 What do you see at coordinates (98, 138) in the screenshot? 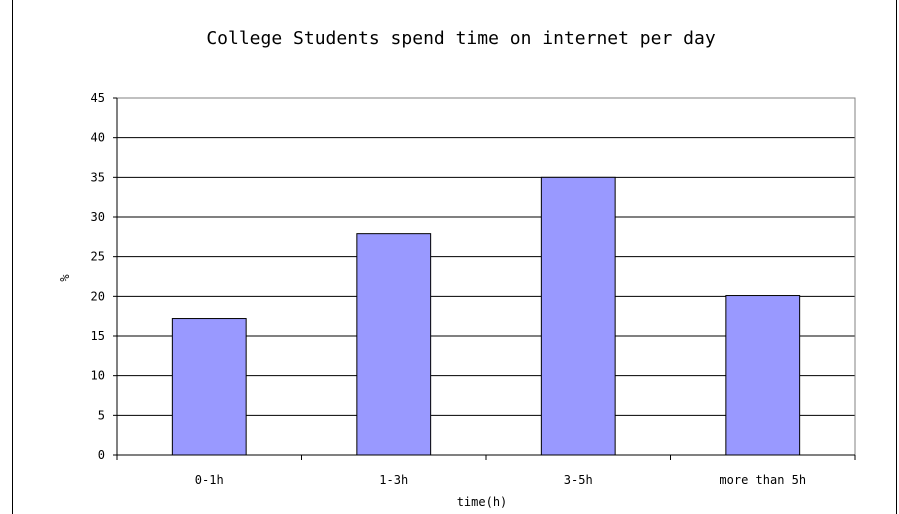
I see `y-tick-label-8: 40` at bounding box center [98, 138].